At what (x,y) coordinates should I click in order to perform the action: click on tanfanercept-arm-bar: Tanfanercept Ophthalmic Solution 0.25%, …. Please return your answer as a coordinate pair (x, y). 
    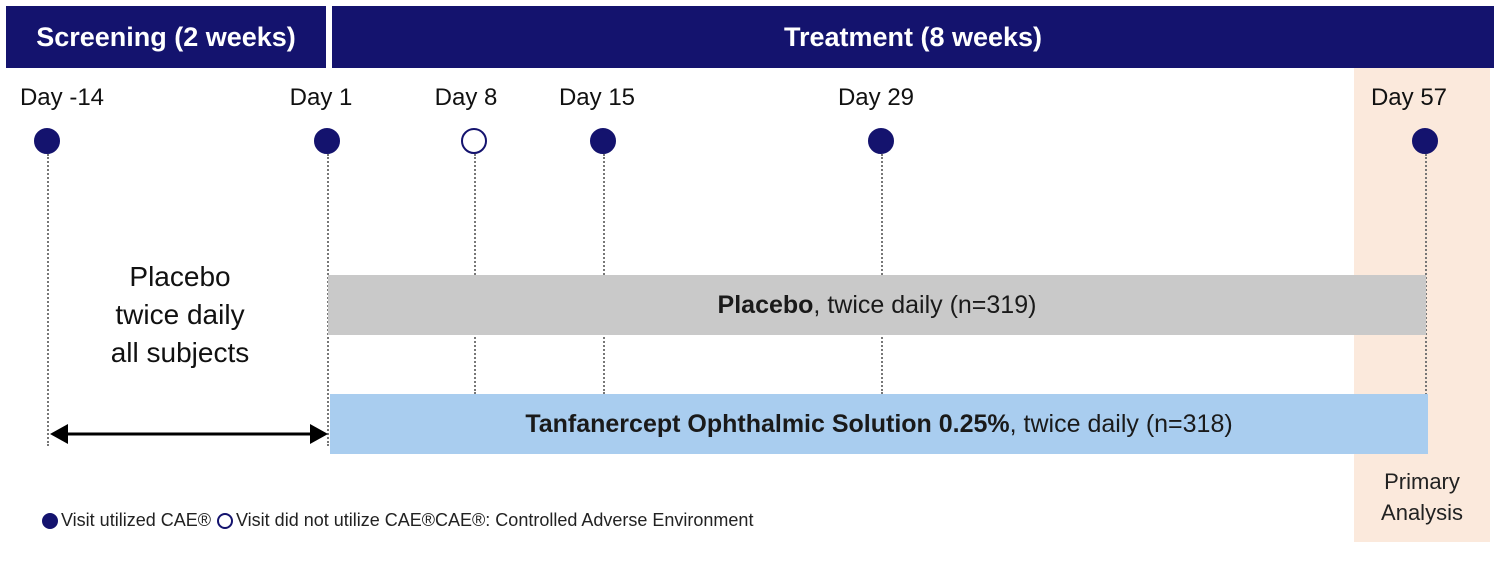
    Looking at the image, I should click on (879, 424).